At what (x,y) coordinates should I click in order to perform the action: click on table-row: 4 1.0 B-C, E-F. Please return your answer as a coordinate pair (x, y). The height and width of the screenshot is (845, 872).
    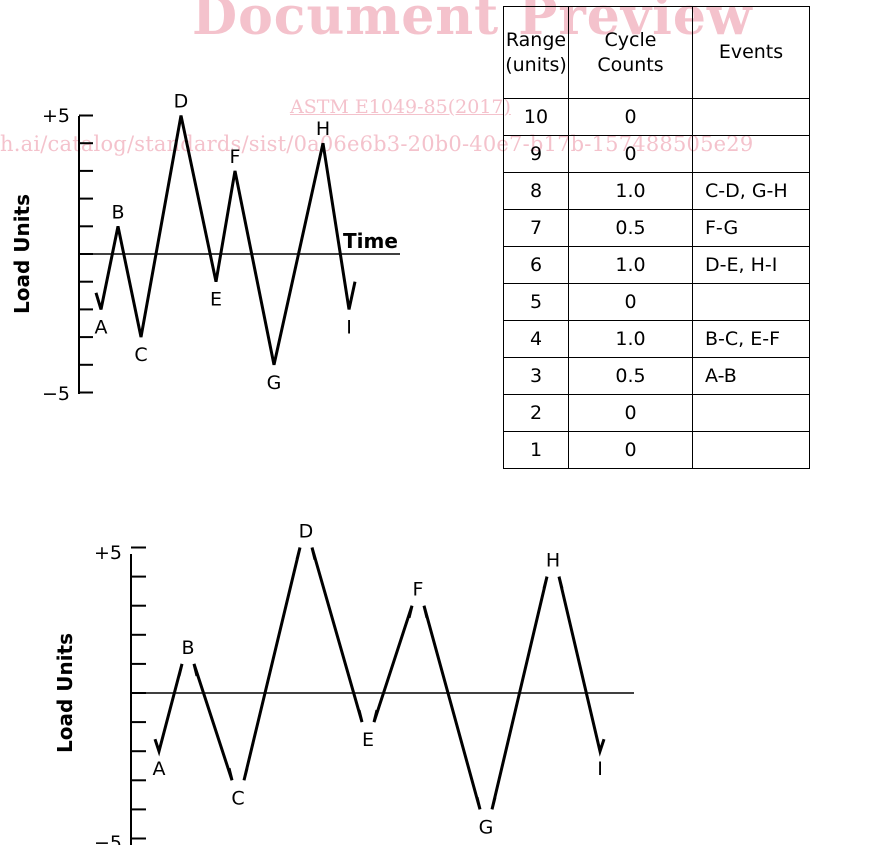
    Looking at the image, I should click on (656, 339).